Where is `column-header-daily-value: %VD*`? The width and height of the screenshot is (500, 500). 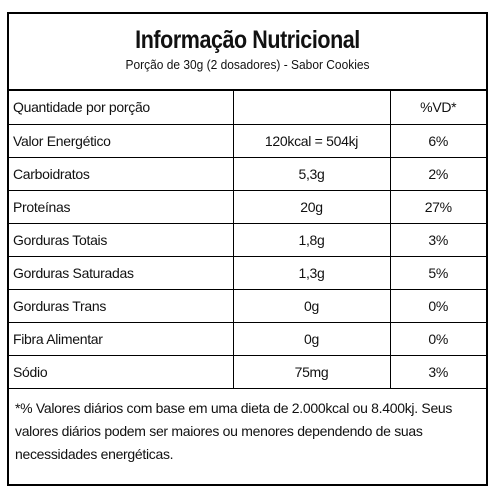
column-header-daily-value: %VD* is located at coordinates (437, 108).